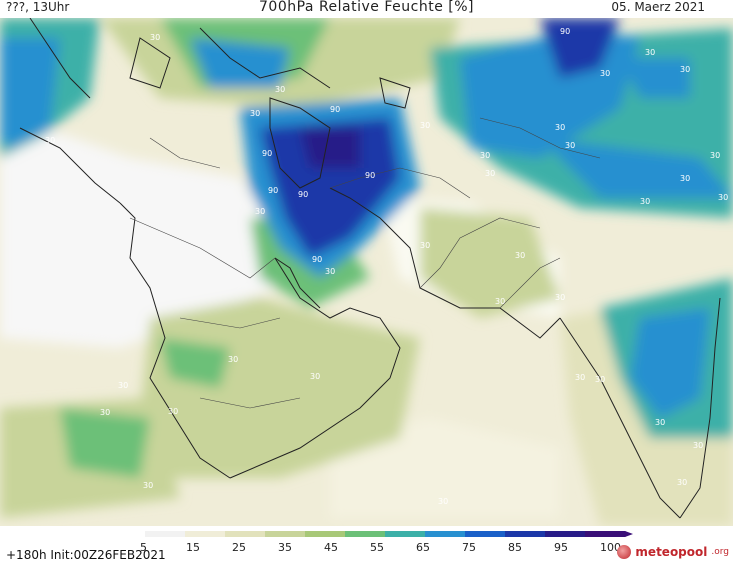  I want to click on colorbar-tick-label: 75, so click(469, 547).